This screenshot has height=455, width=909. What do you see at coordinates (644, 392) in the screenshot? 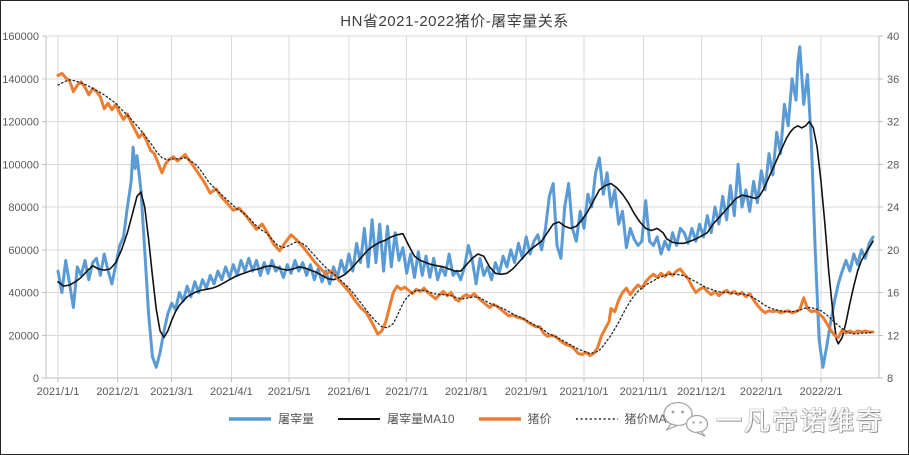
I see `x-axis-tick-label: 2021/11/1` at bounding box center [644, 392].